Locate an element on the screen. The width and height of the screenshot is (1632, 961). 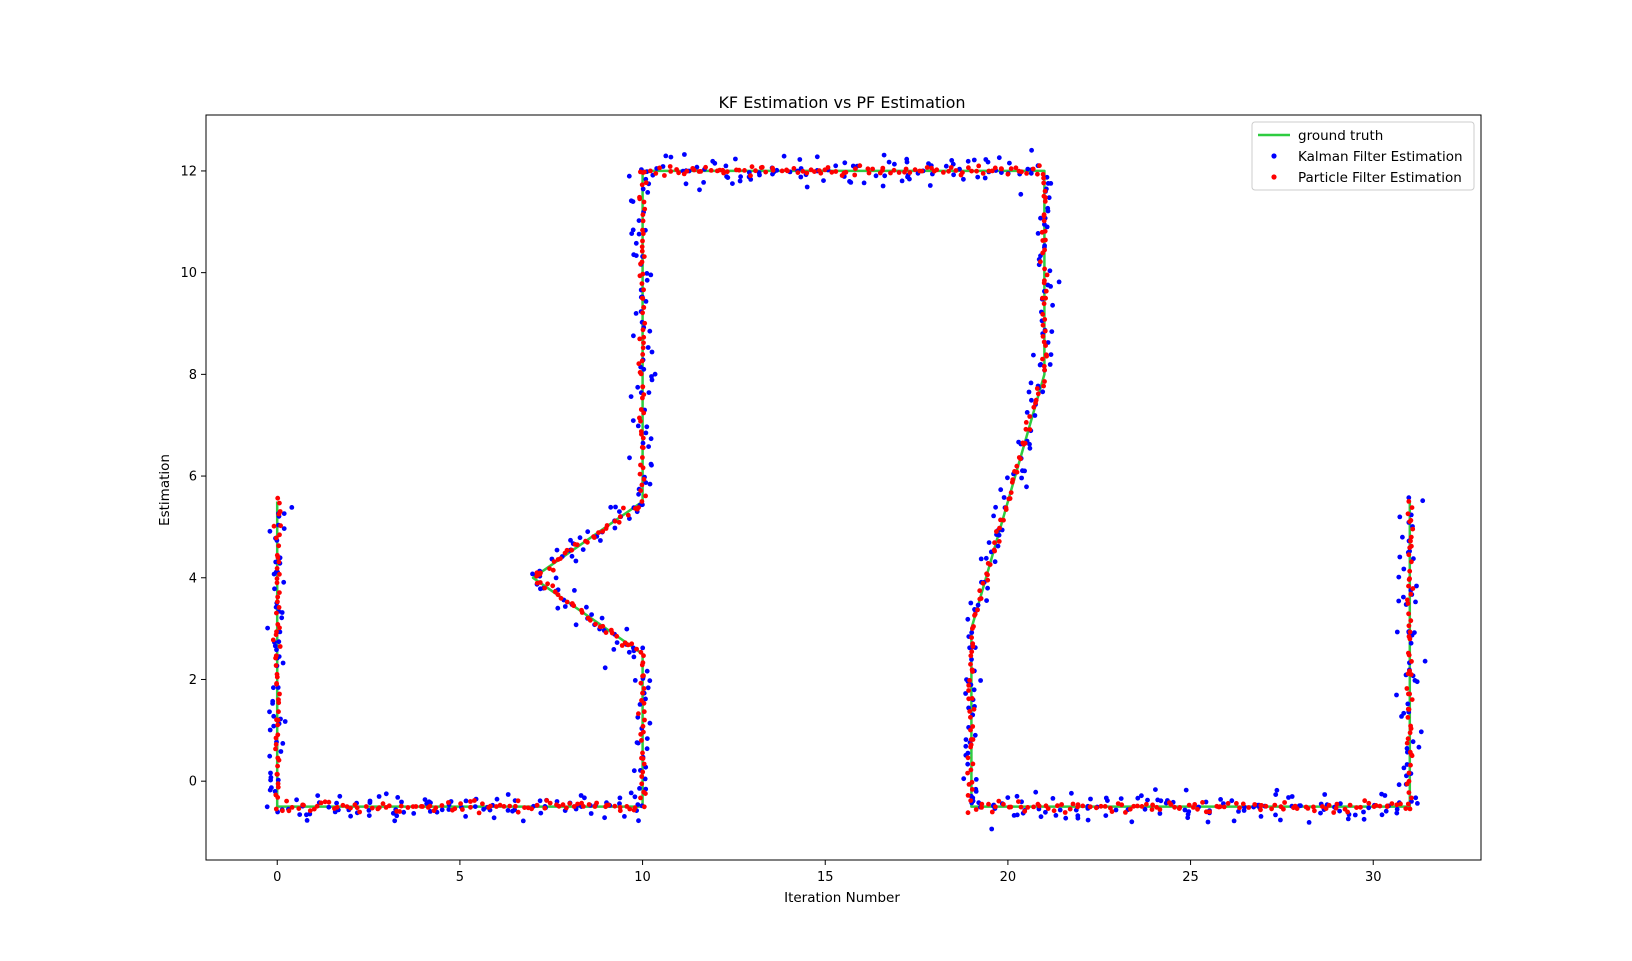
y-axis-title: Estimation is located at coordinates (165, 490).